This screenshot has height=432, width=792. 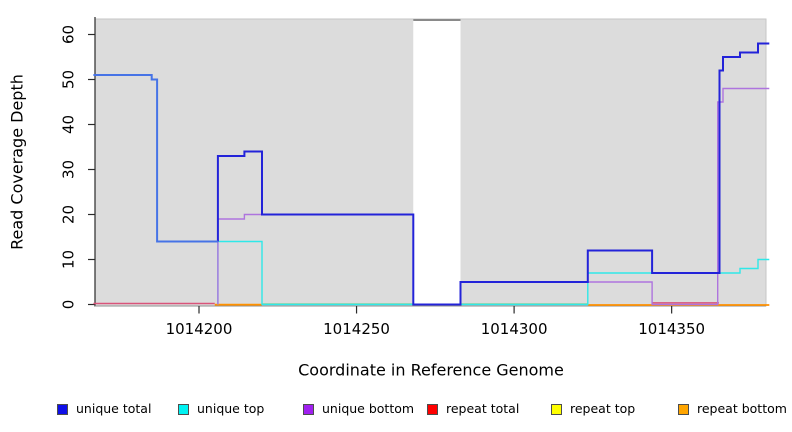 What do you see at coordinates (556, 409) in the screenshot?
I see `legend-swatch-repeat-top` at bounding box center [556, 409].